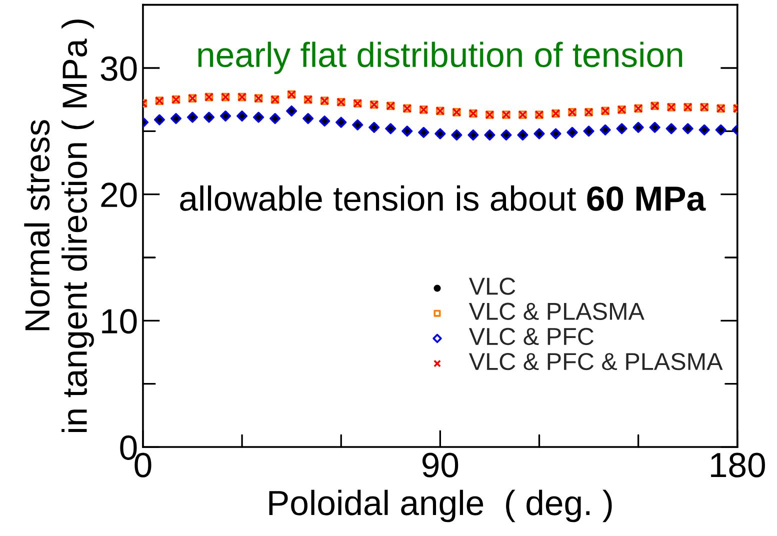  What do you see at coordinates (595, 361) in the screenshot?
I see `legend-label: VLC & PFC & PLASMA` at bounding box center [595, 361].